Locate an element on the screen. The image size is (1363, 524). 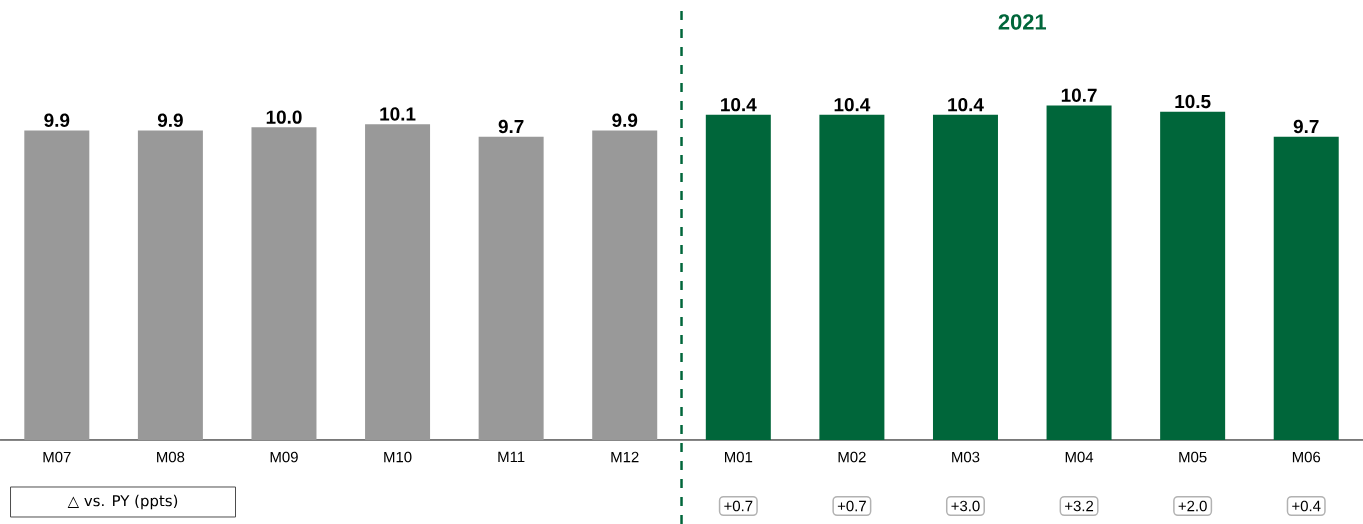
x-tick-label: M10 is located at coordinates (398, 457).